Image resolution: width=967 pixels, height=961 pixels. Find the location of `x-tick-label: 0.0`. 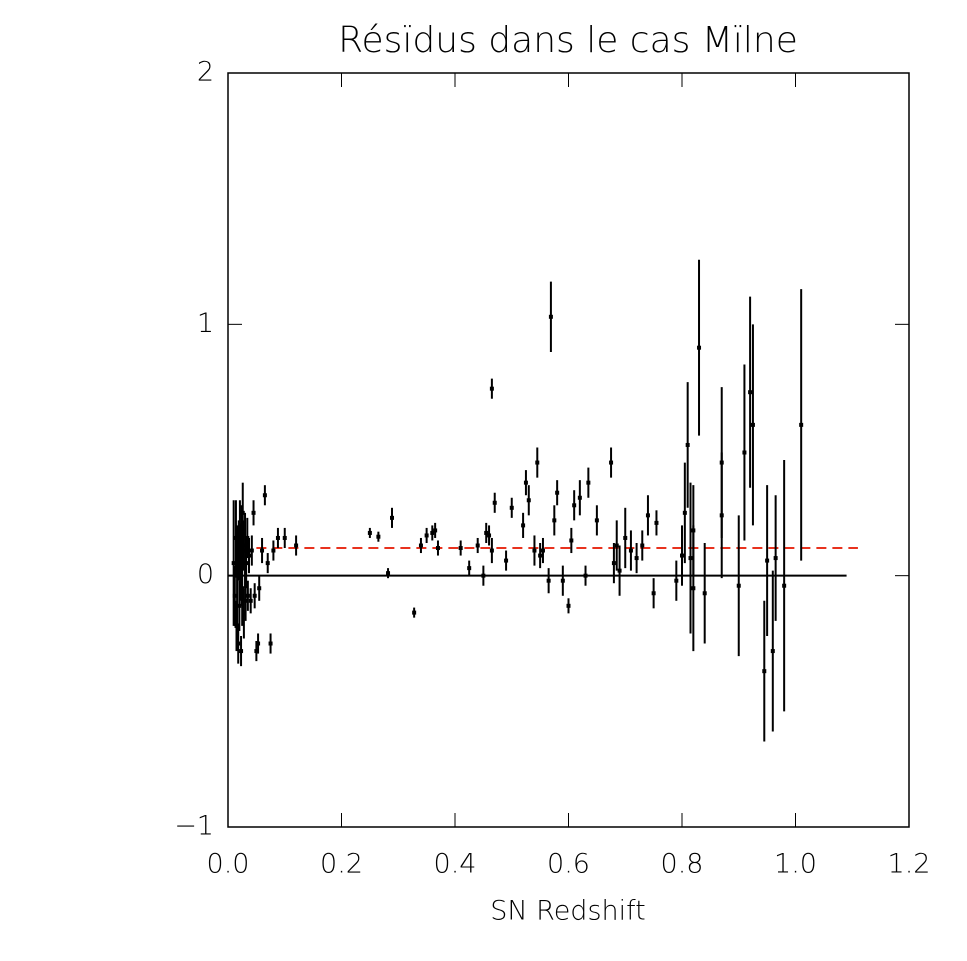

x-tick-label: 0.0 is located at coordinates (228, 864).